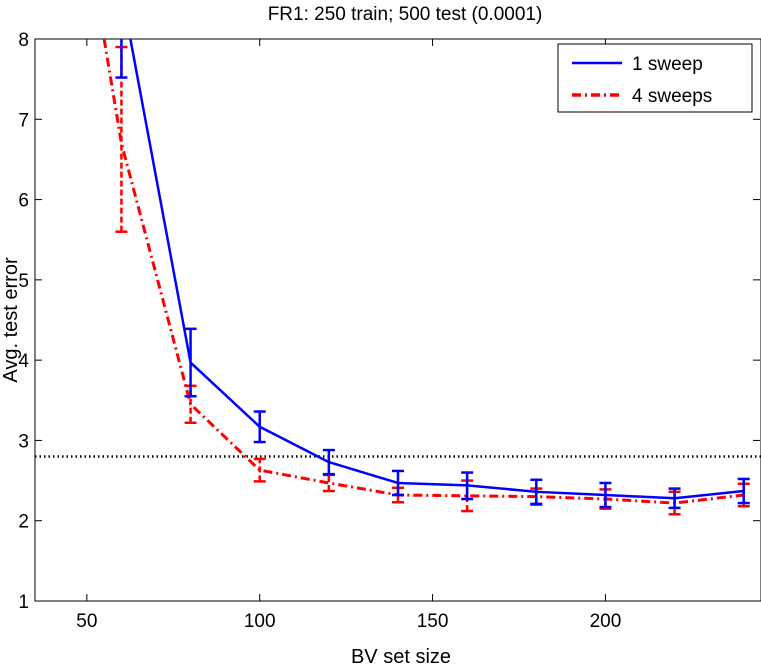  What do you see at coordinates (23, 602) in the screenshot?
I see `y-tick-label: 1` at bounding box center [23, 602].